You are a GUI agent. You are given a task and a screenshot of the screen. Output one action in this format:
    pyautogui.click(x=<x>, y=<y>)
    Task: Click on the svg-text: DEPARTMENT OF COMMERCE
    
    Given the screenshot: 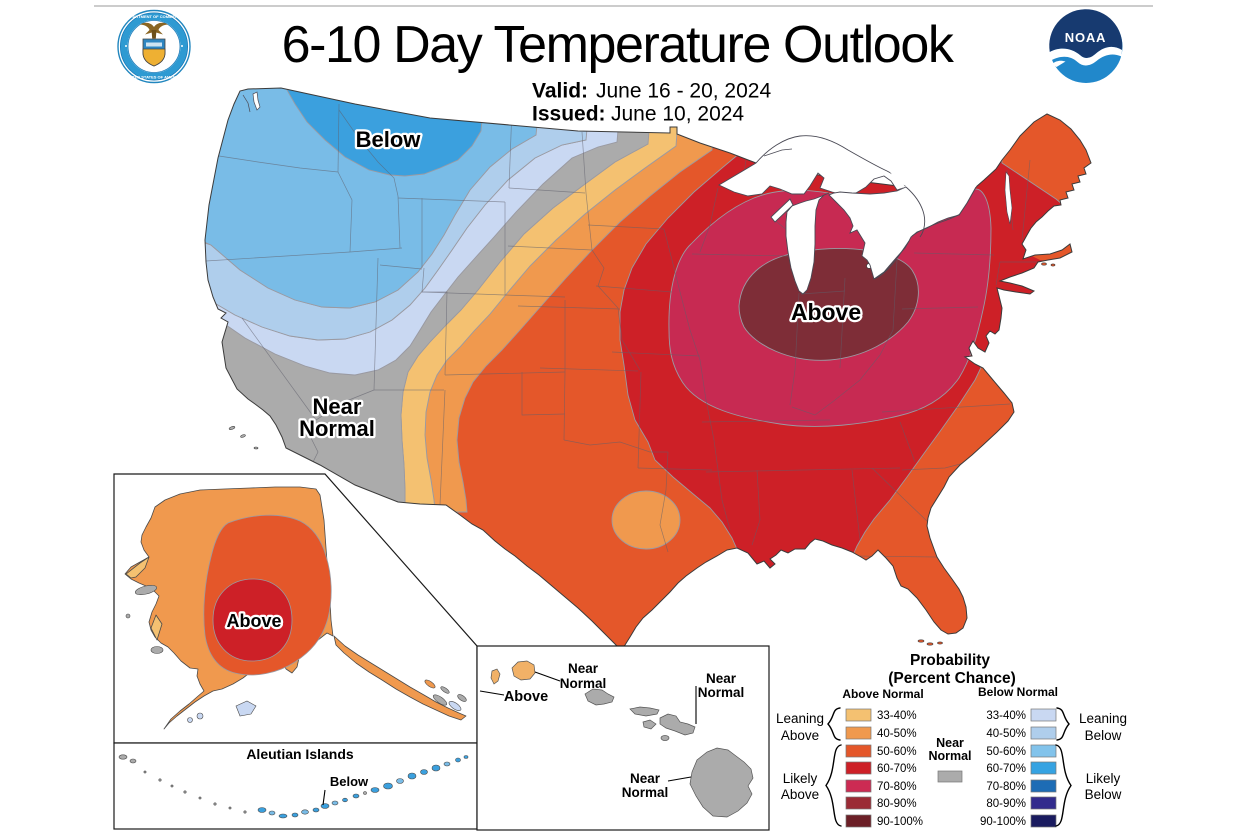 What is the action you would take?
    pyautogui.click(x=153, y=16)
    